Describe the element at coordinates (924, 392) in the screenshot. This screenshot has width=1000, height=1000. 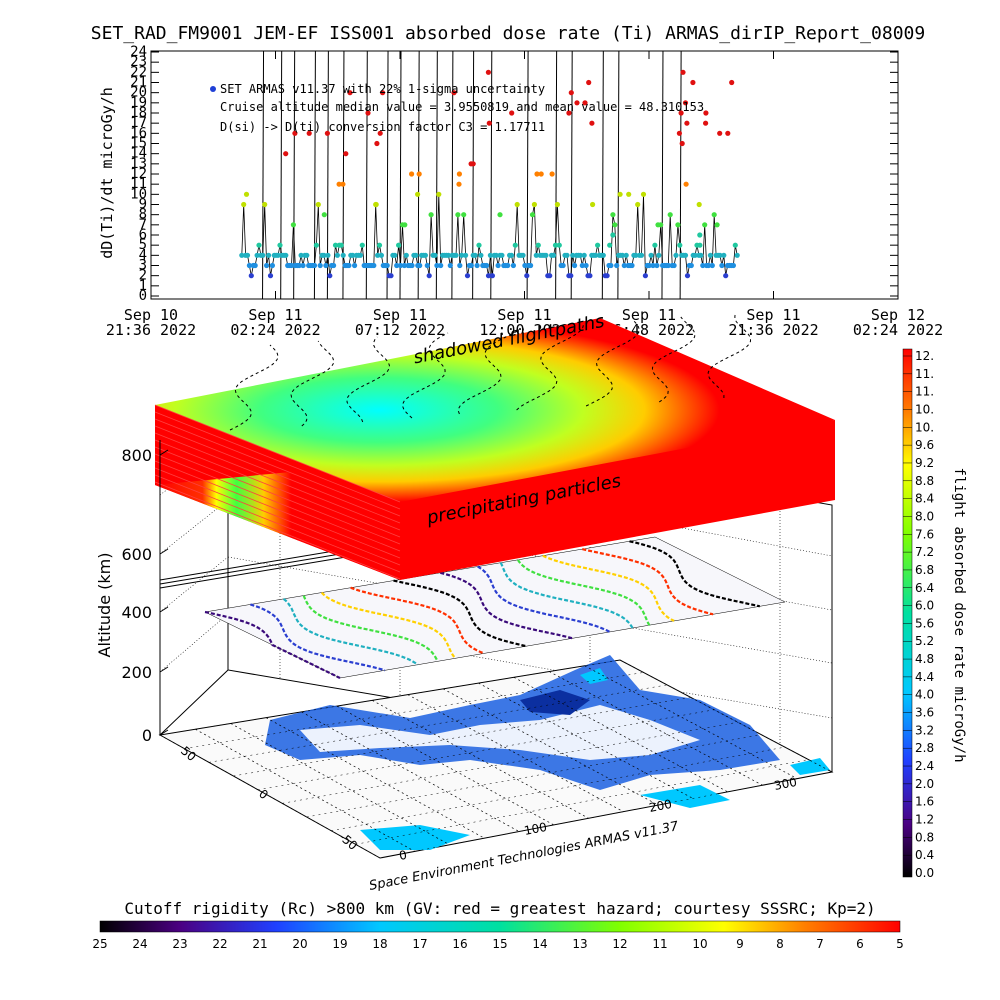
I see `dose-colorbar-tick-label: 11.` at that location.